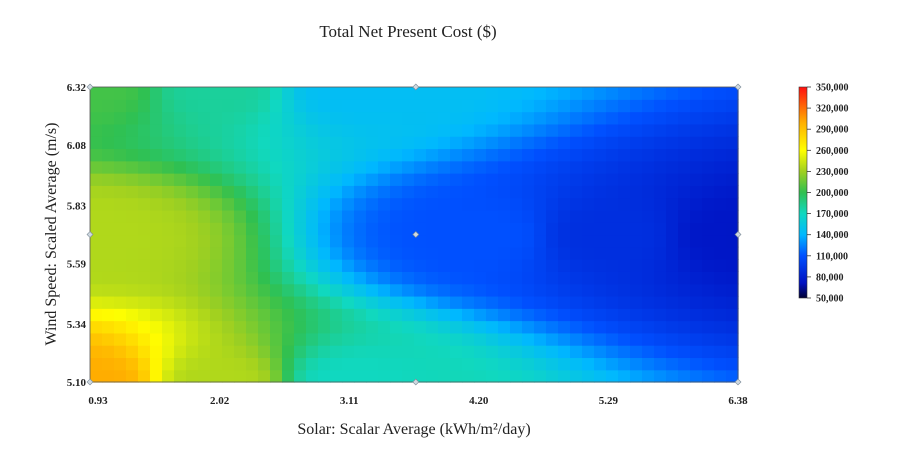  I want to click on colorbar-tick-label: 290,000, so click(832, 130).